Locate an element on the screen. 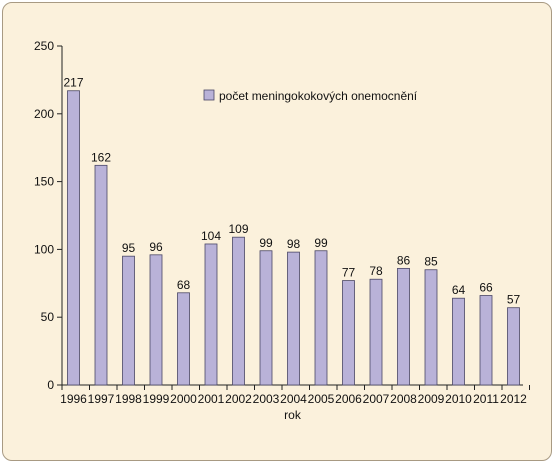  legend-label: počet meningokokových onemocnění is located at coordinates (318, 96).